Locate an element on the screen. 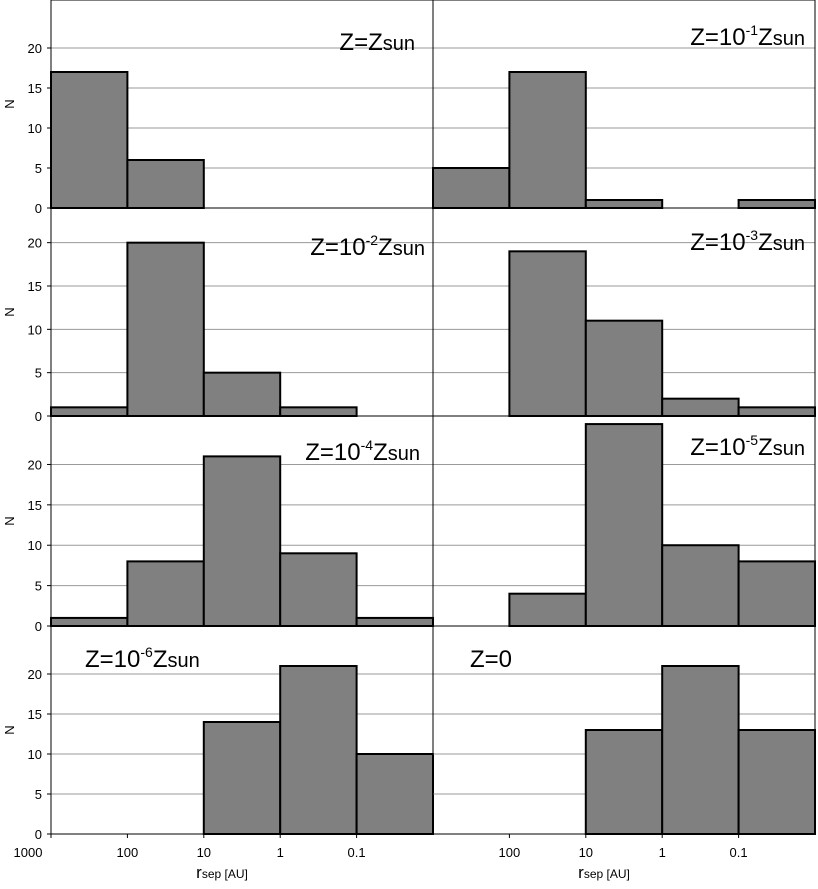 The width and height of the screenshot is (818, 889). panel-title: Z=10-4Zsun is located at coordinates (362, 451).